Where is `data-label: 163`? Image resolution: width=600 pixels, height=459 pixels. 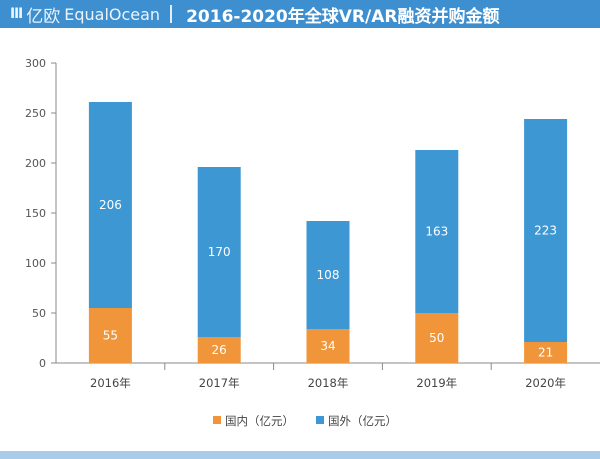
data-label: 163 is located at coordinates (436, 232).